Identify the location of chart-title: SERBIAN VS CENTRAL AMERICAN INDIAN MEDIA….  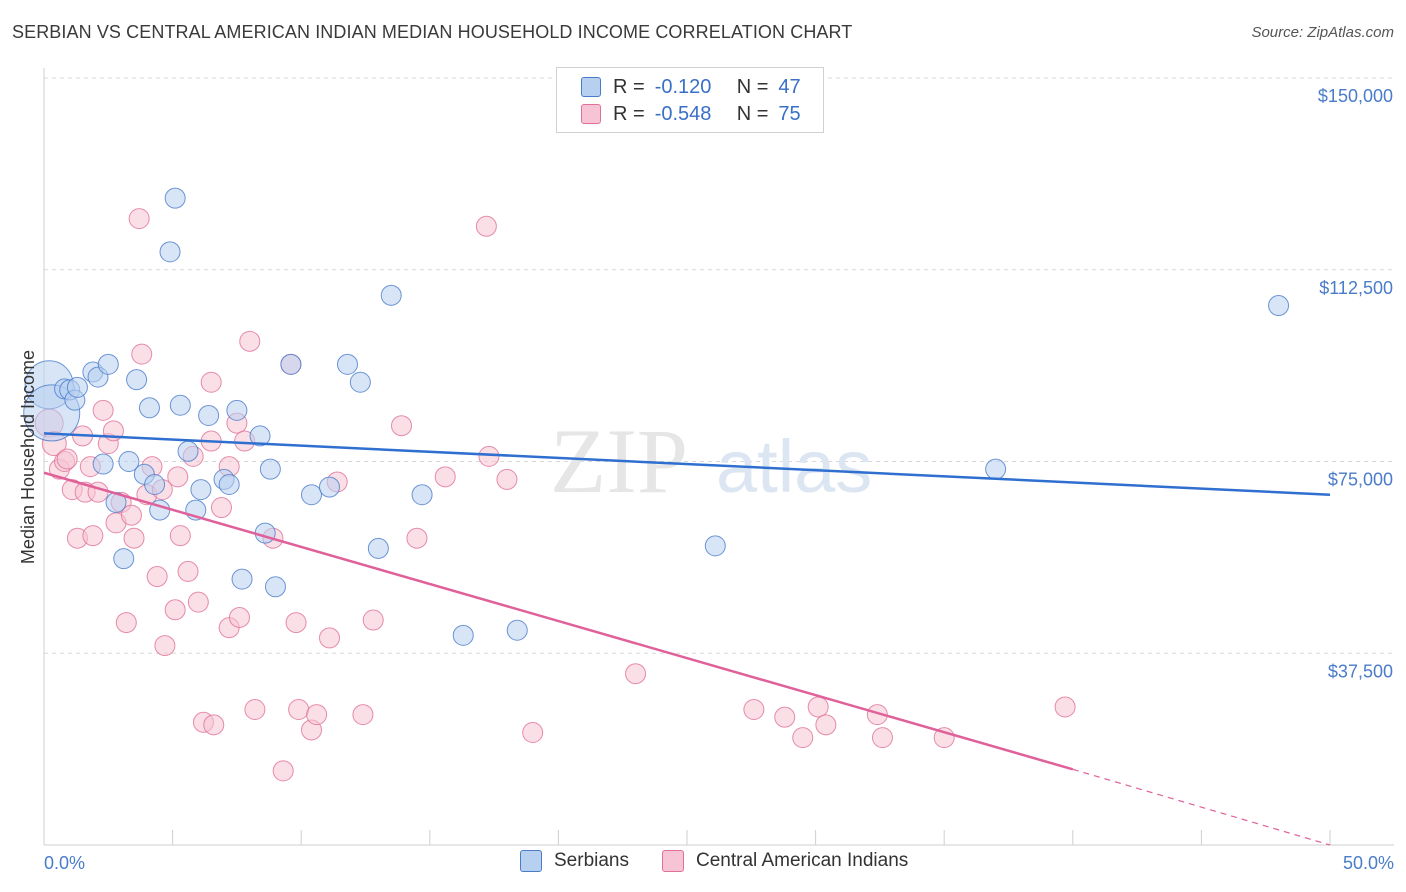
(432, 32).